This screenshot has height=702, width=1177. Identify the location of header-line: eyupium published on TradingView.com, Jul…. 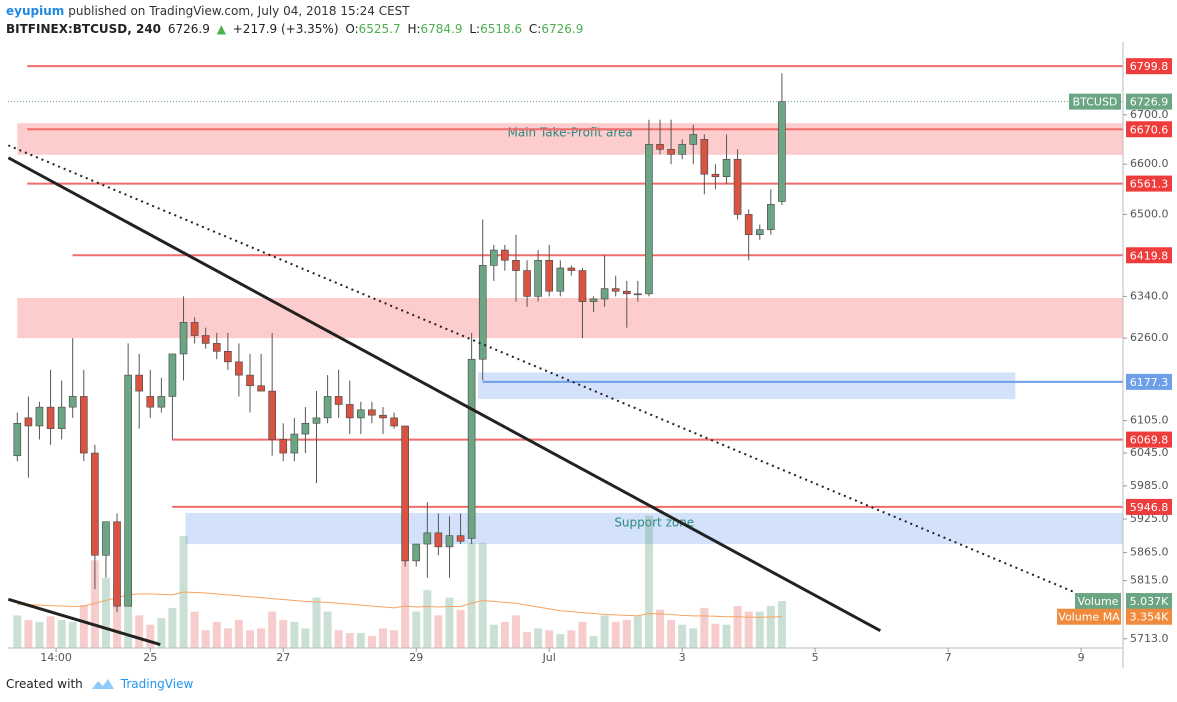
(208, 11).